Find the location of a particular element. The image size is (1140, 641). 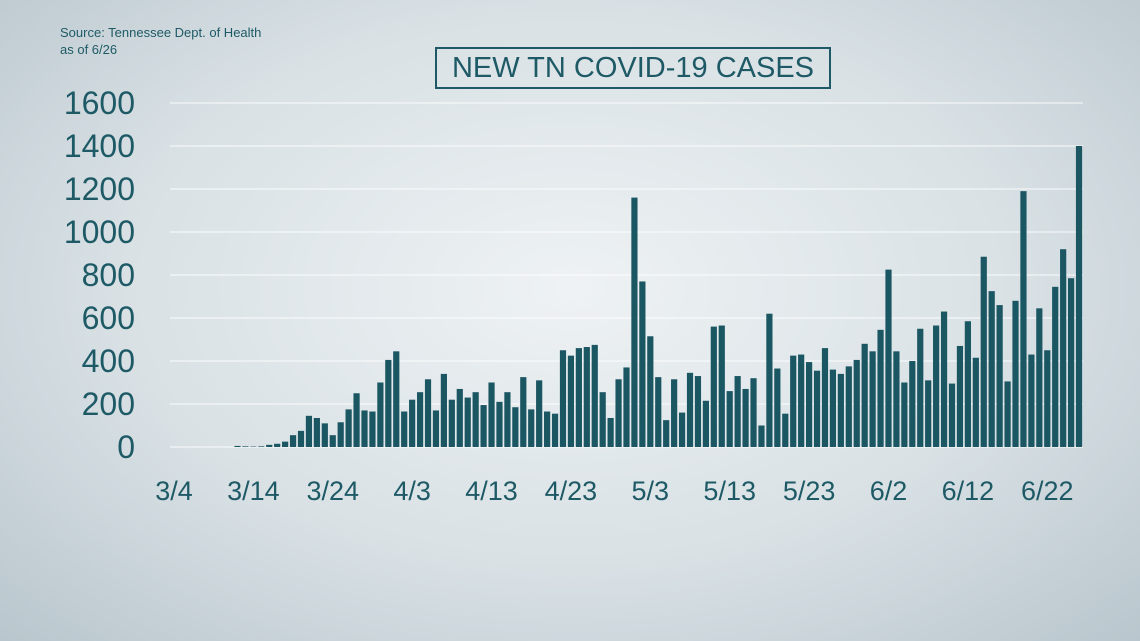

y-tick-label: 800 is located at coordinates (108, 275).